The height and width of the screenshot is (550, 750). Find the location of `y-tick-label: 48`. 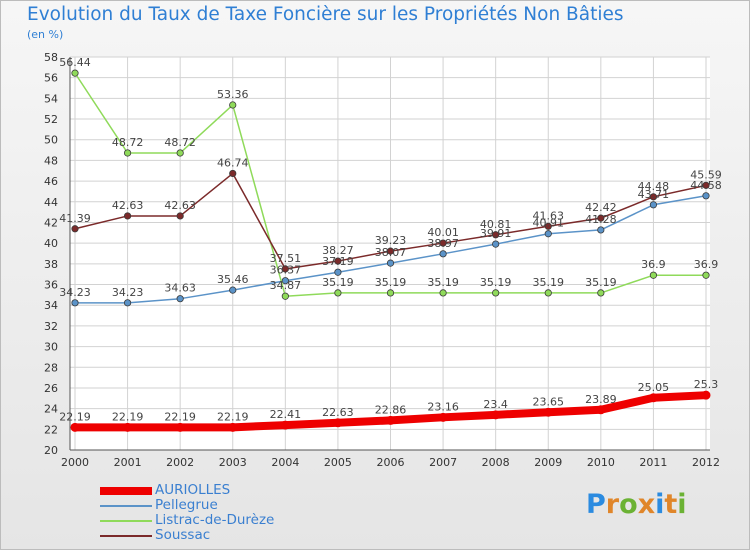

y-tick-label: 48 is located at coordinates (51, 160).